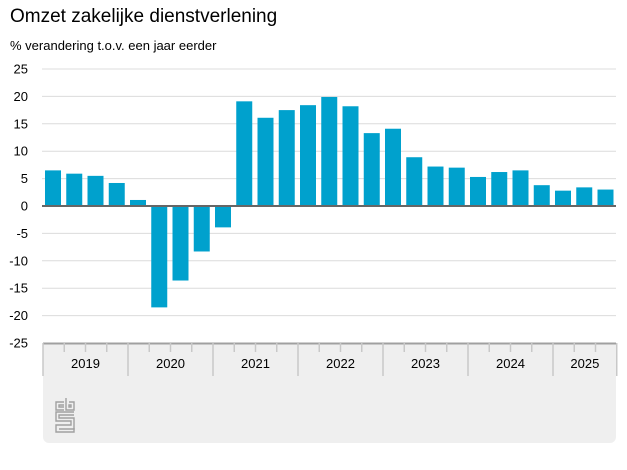  Describe the element at coordinates (425, 363) in the screenshot. I see `x-tick-label: 2023` at that location.